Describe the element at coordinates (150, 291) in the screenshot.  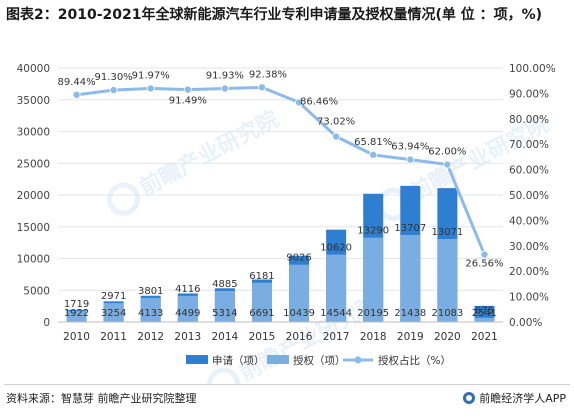
I see `grant-value-label: 3801` at that location.